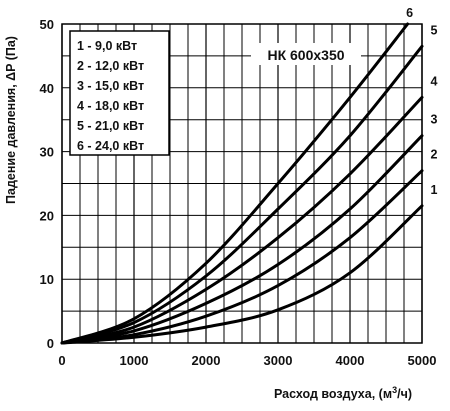 The width and height of the screenshot is (450, 411). What do you see at coordinates (434, 30) in the screenshot?
I see `series-label-5: 5` at bounding box center [434, 30].